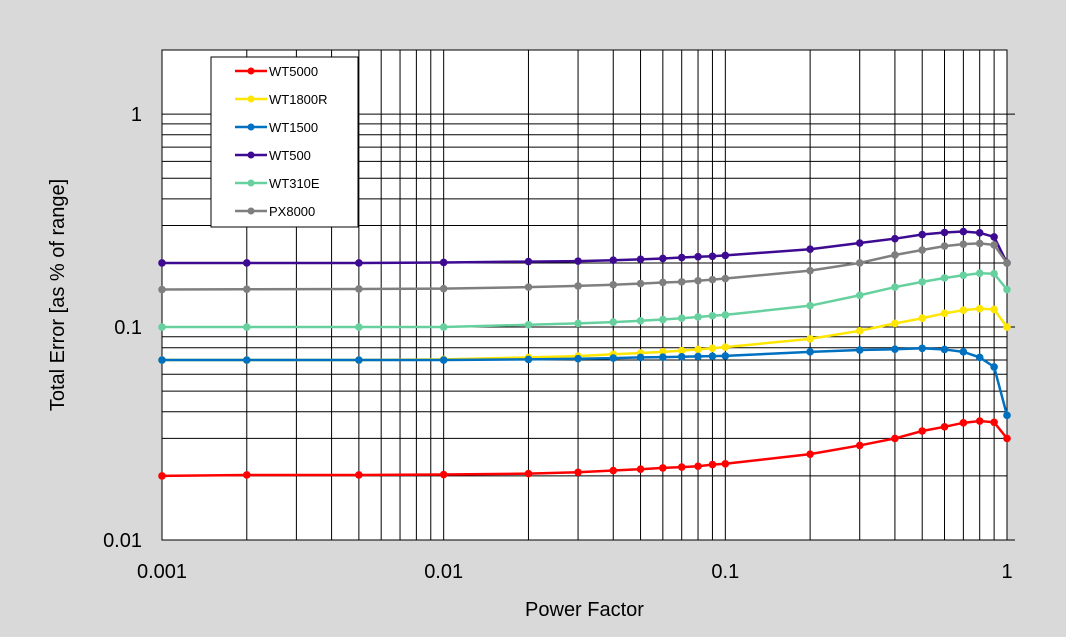 Image resolution: width=1066 pixels, height=637 pixels. I want to click on legend-entry: WT5000, so click(276, 71).